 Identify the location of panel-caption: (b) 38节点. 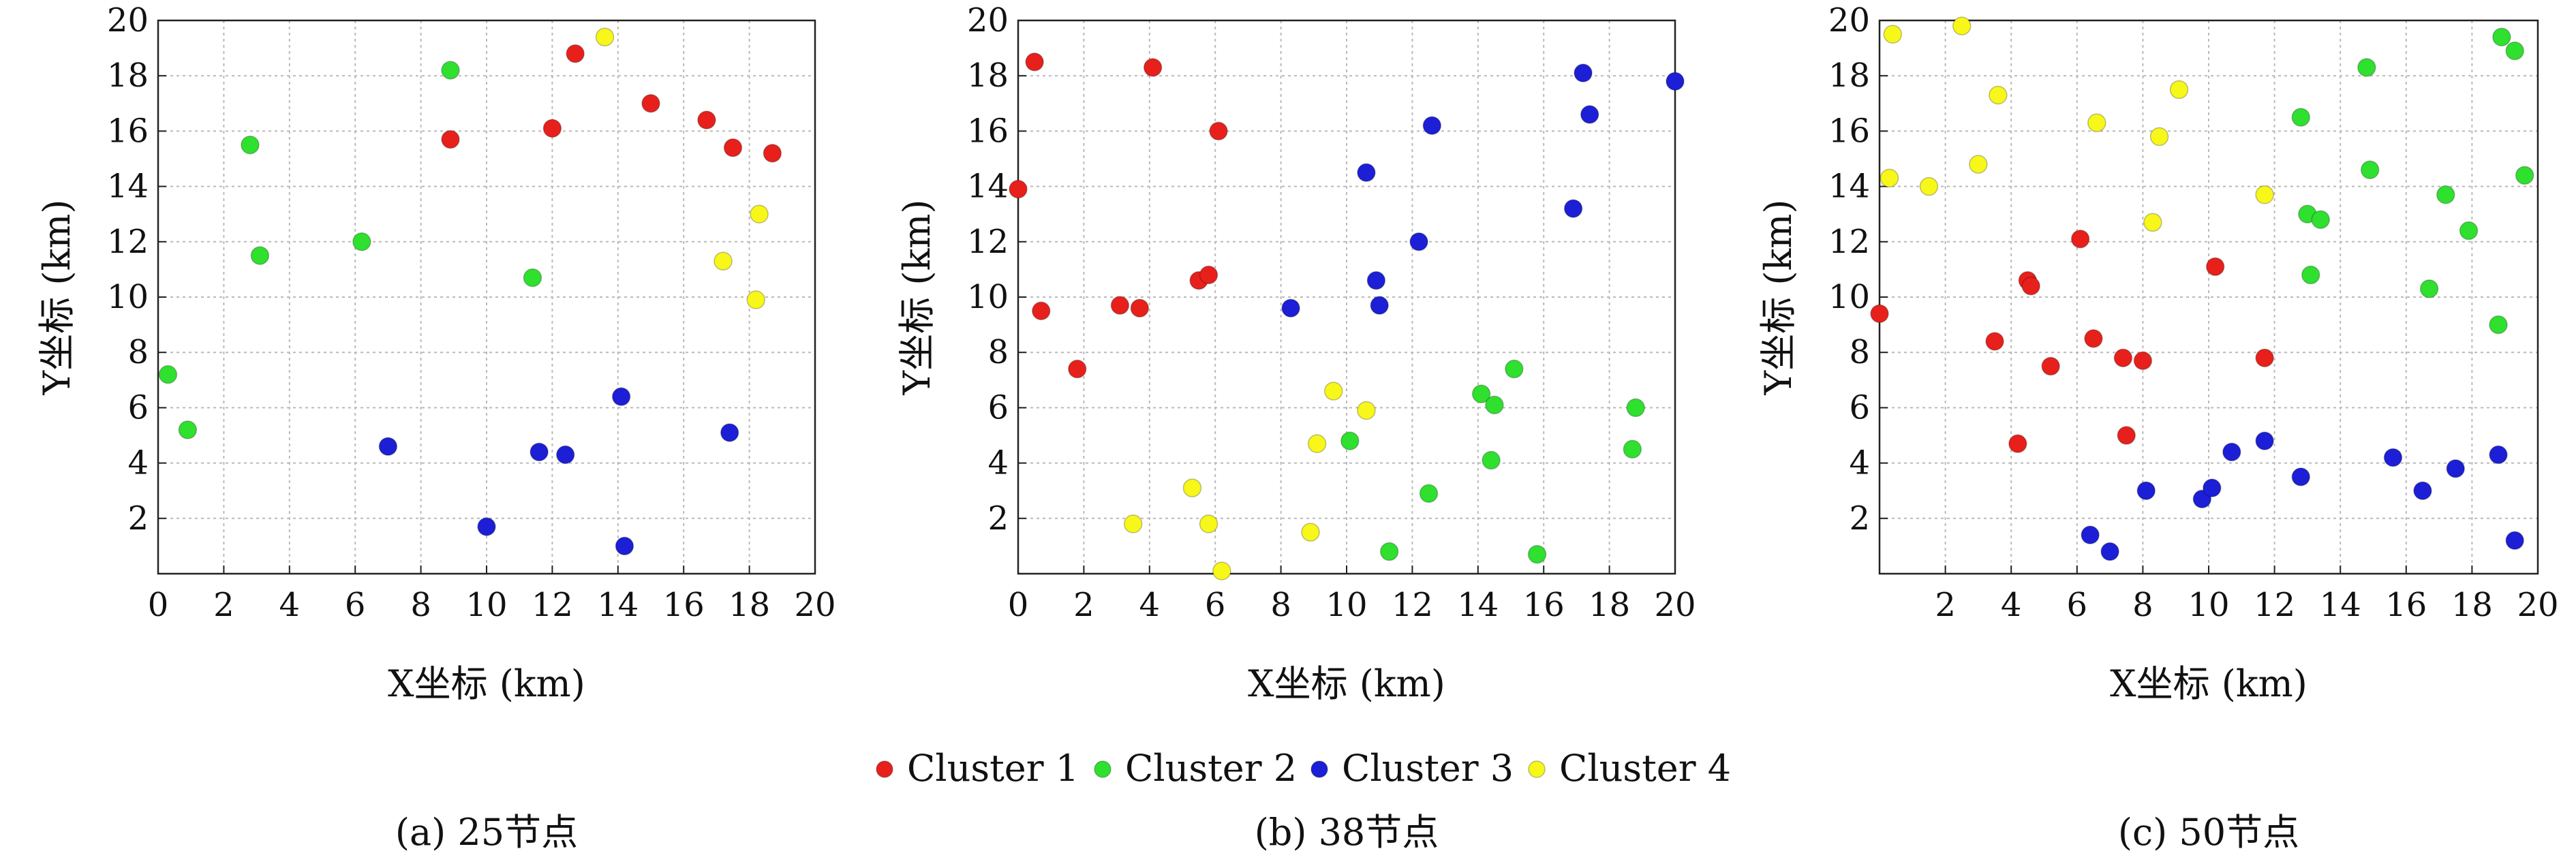
(1347, 833).